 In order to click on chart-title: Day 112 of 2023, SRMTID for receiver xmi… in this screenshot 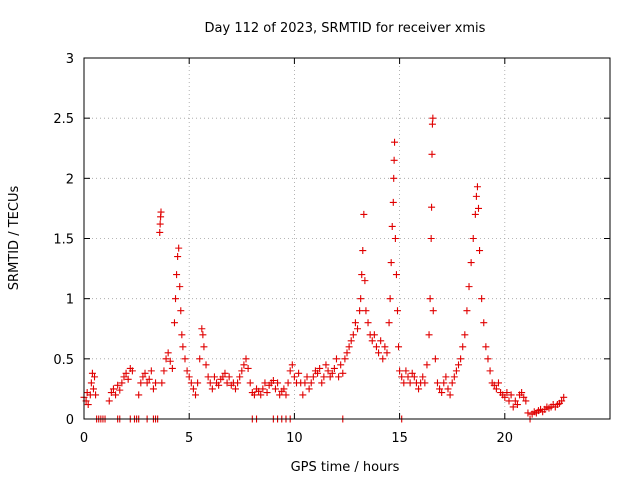, I will do `click(345, 28)`.